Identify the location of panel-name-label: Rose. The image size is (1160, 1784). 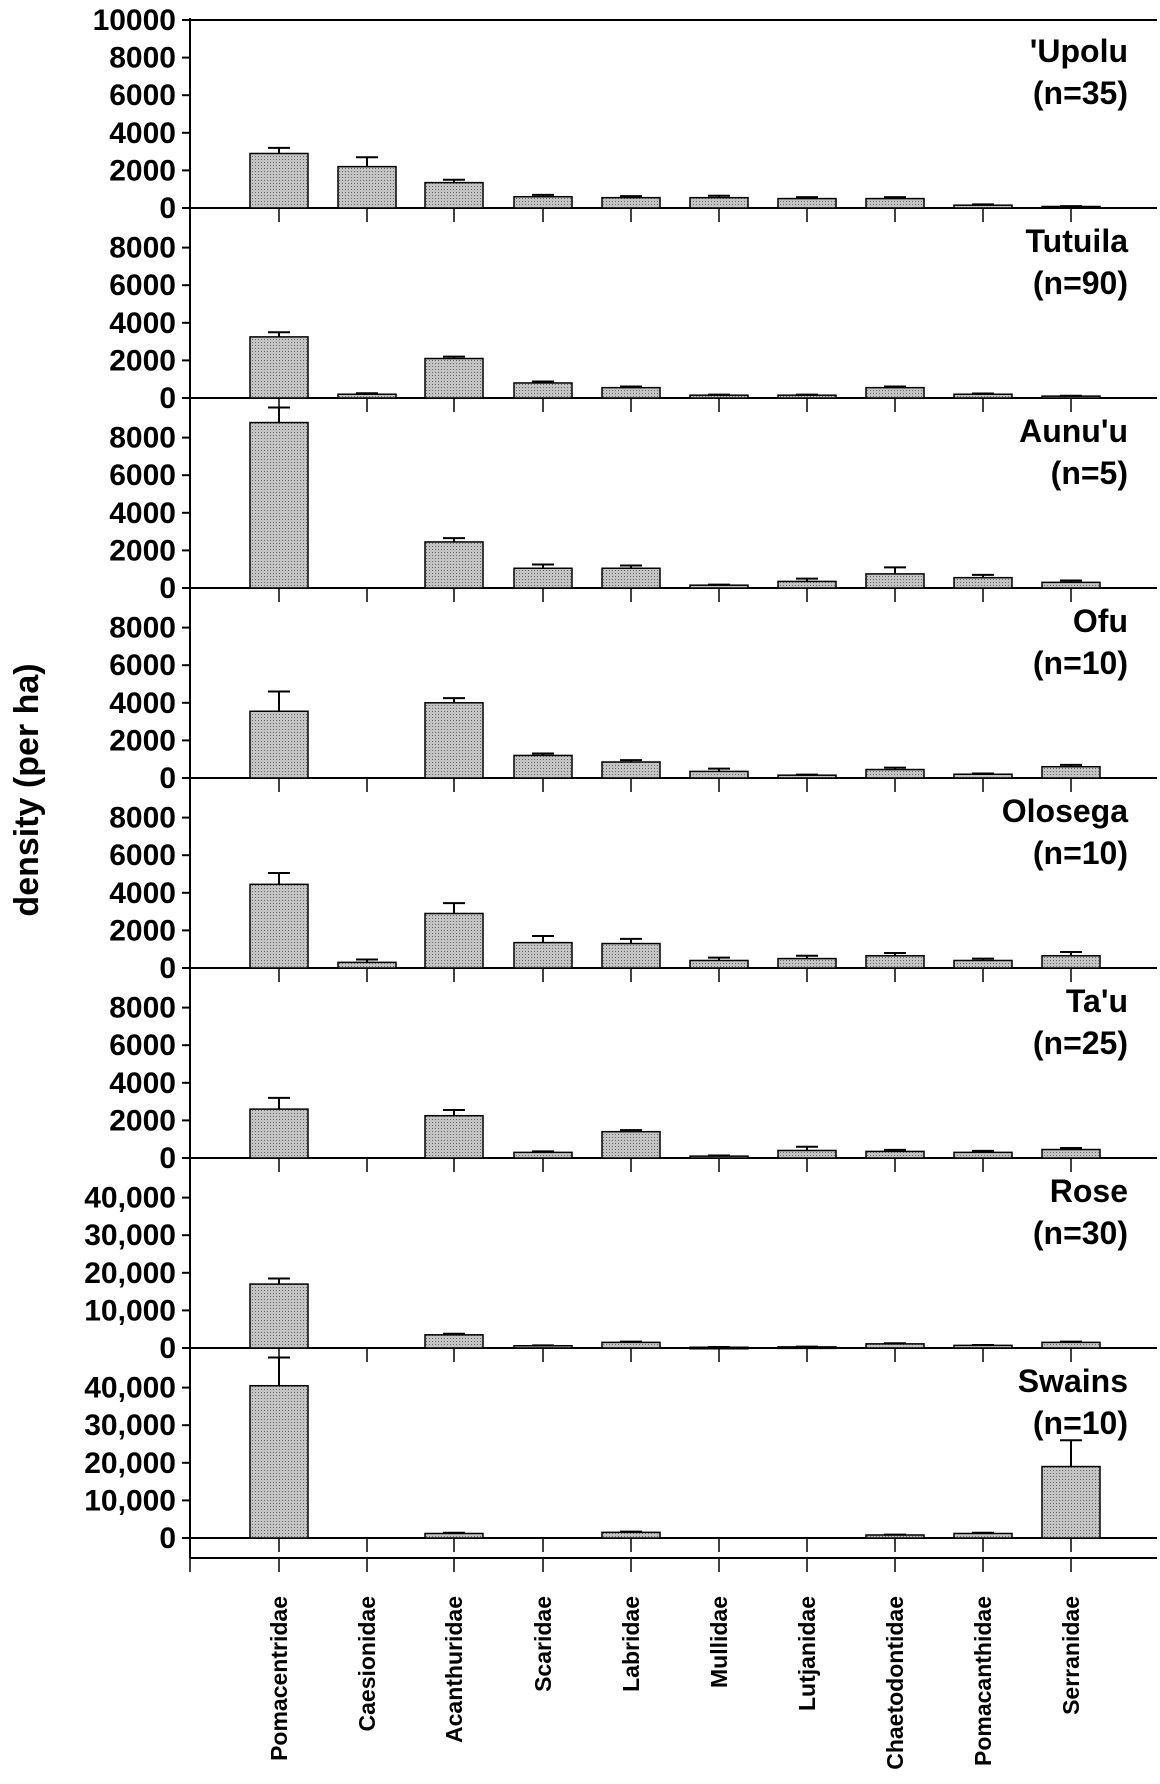
(1089, 1191).